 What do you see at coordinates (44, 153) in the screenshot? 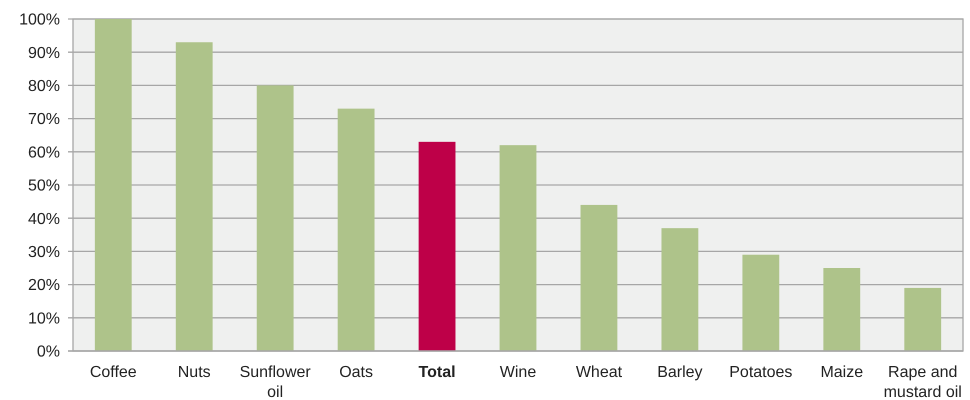
I see `y-tick-label: 60%` at bounding box center [44, 153].